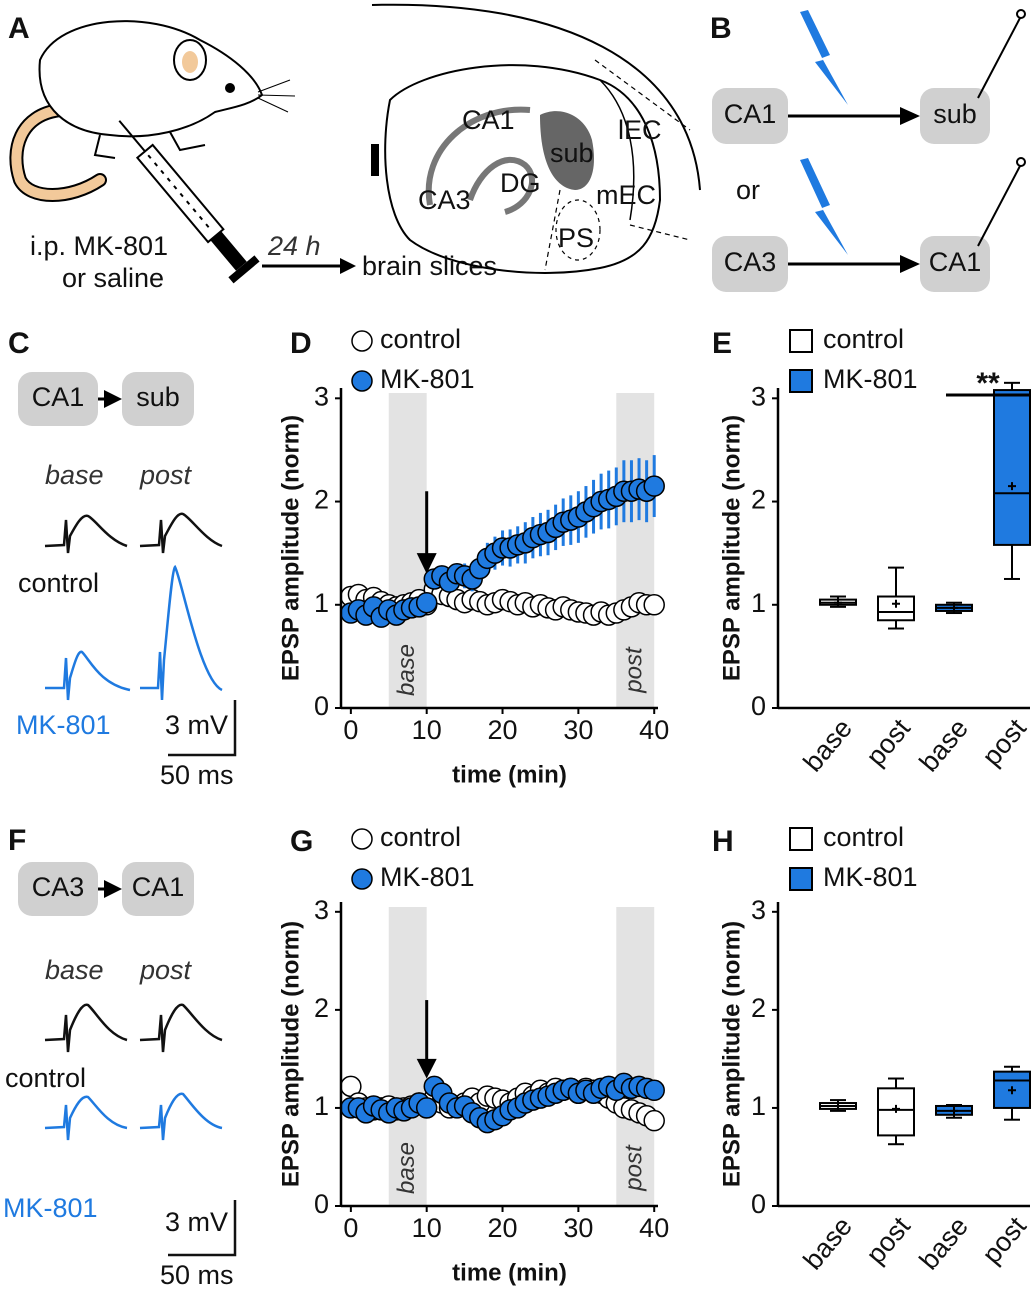 Image resolution: width=1032 pixels, height=1300 pixels. I want to click on region-label: DG, so click(520, 183).